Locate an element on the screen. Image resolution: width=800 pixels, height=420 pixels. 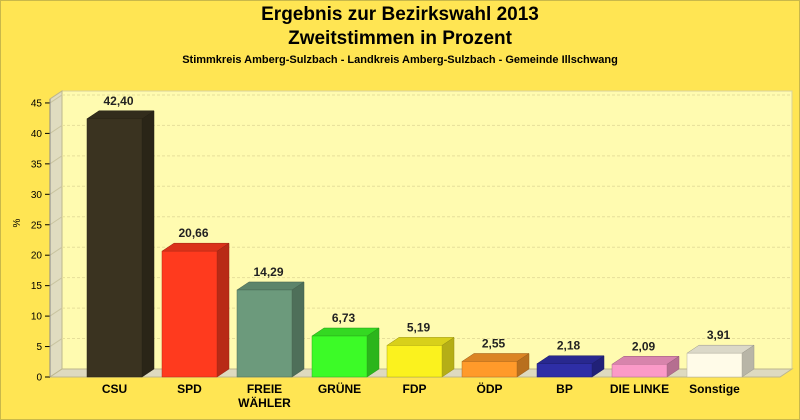
x-tick-label: Sonstige is located at coordinates (714, 389).